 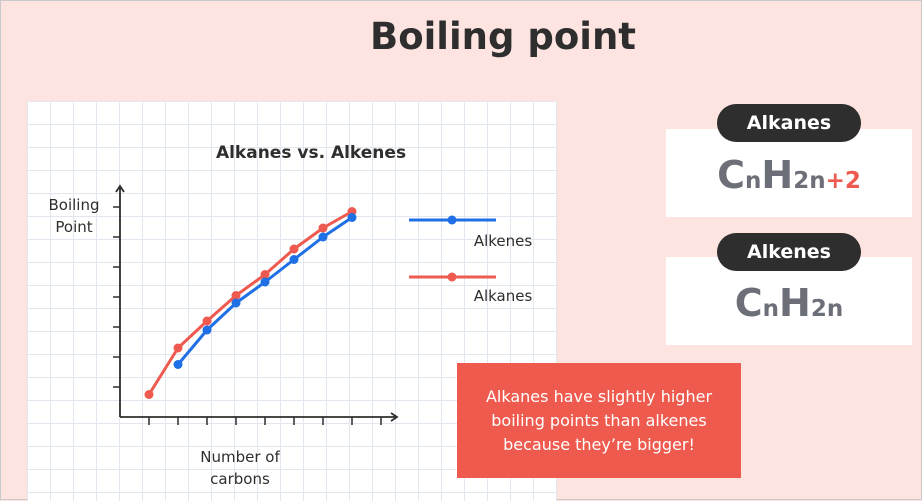 I want to click on chart-series, so click(x=250, y=303).